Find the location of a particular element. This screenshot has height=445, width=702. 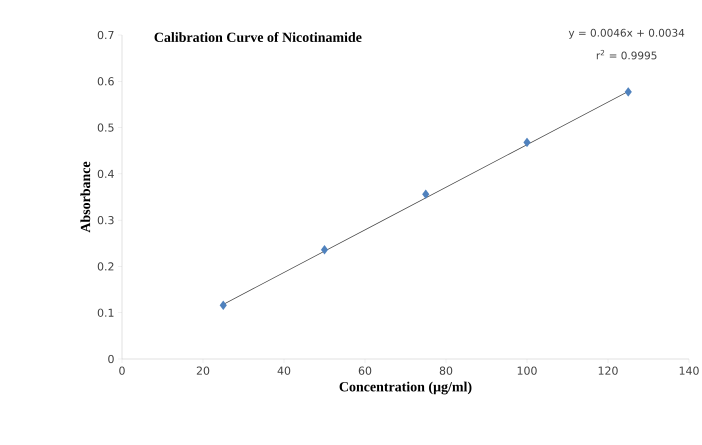

x-tick-label: 20 is located at coordinates (203, 370).